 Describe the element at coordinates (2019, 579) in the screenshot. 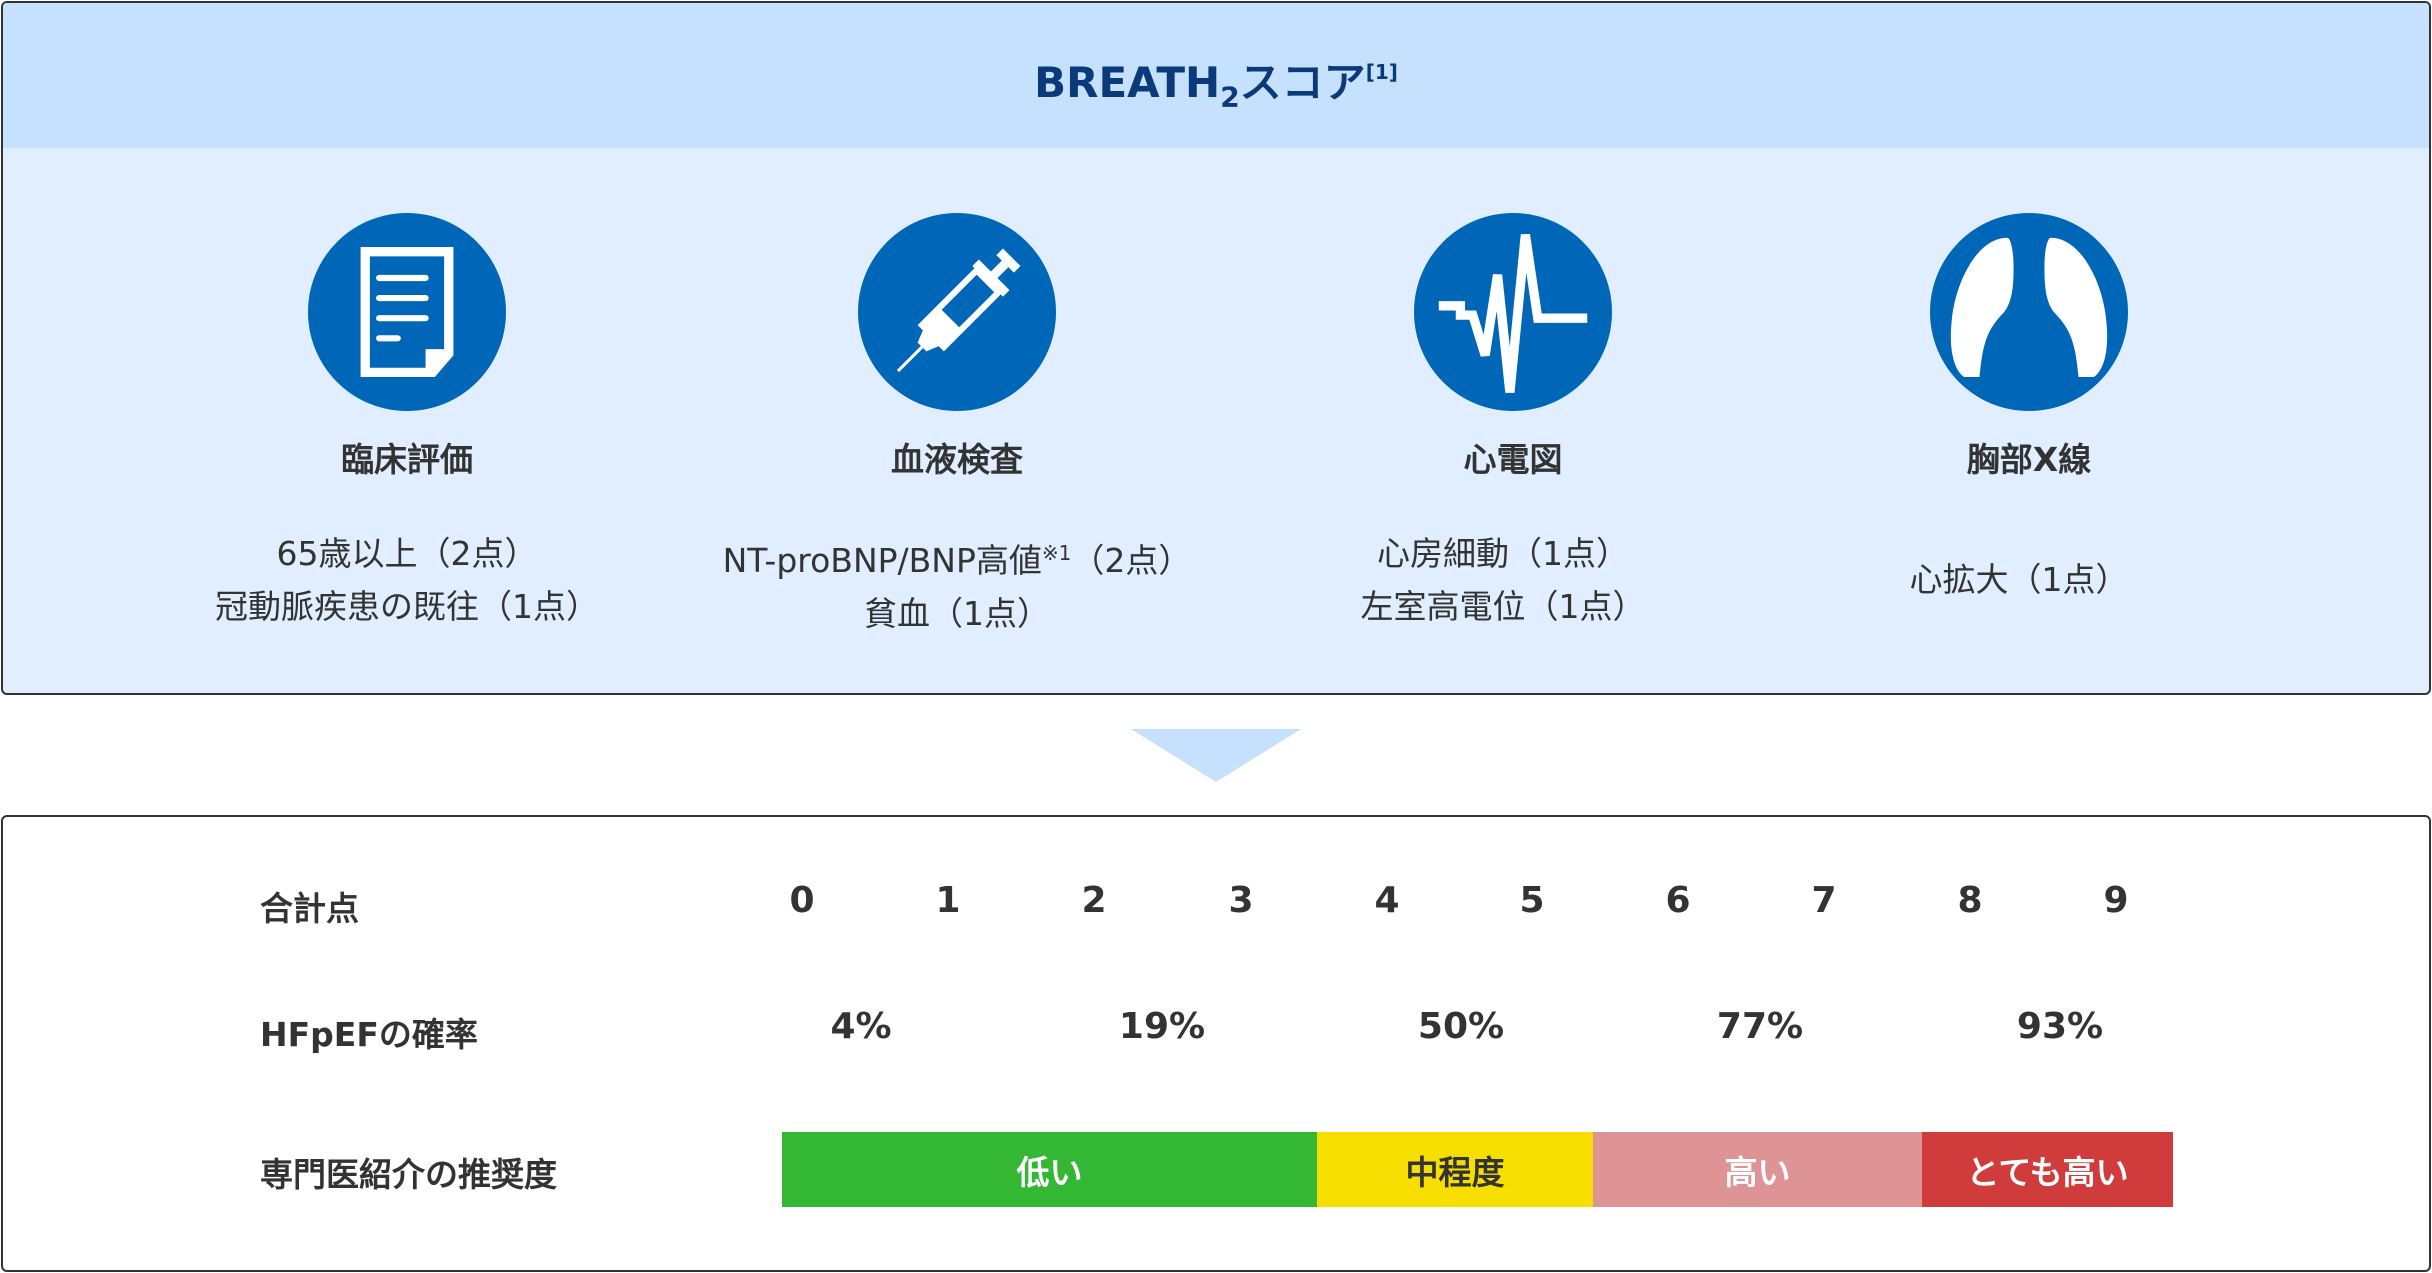

I see `category-criteria: 心拡大（1点）` at that location.